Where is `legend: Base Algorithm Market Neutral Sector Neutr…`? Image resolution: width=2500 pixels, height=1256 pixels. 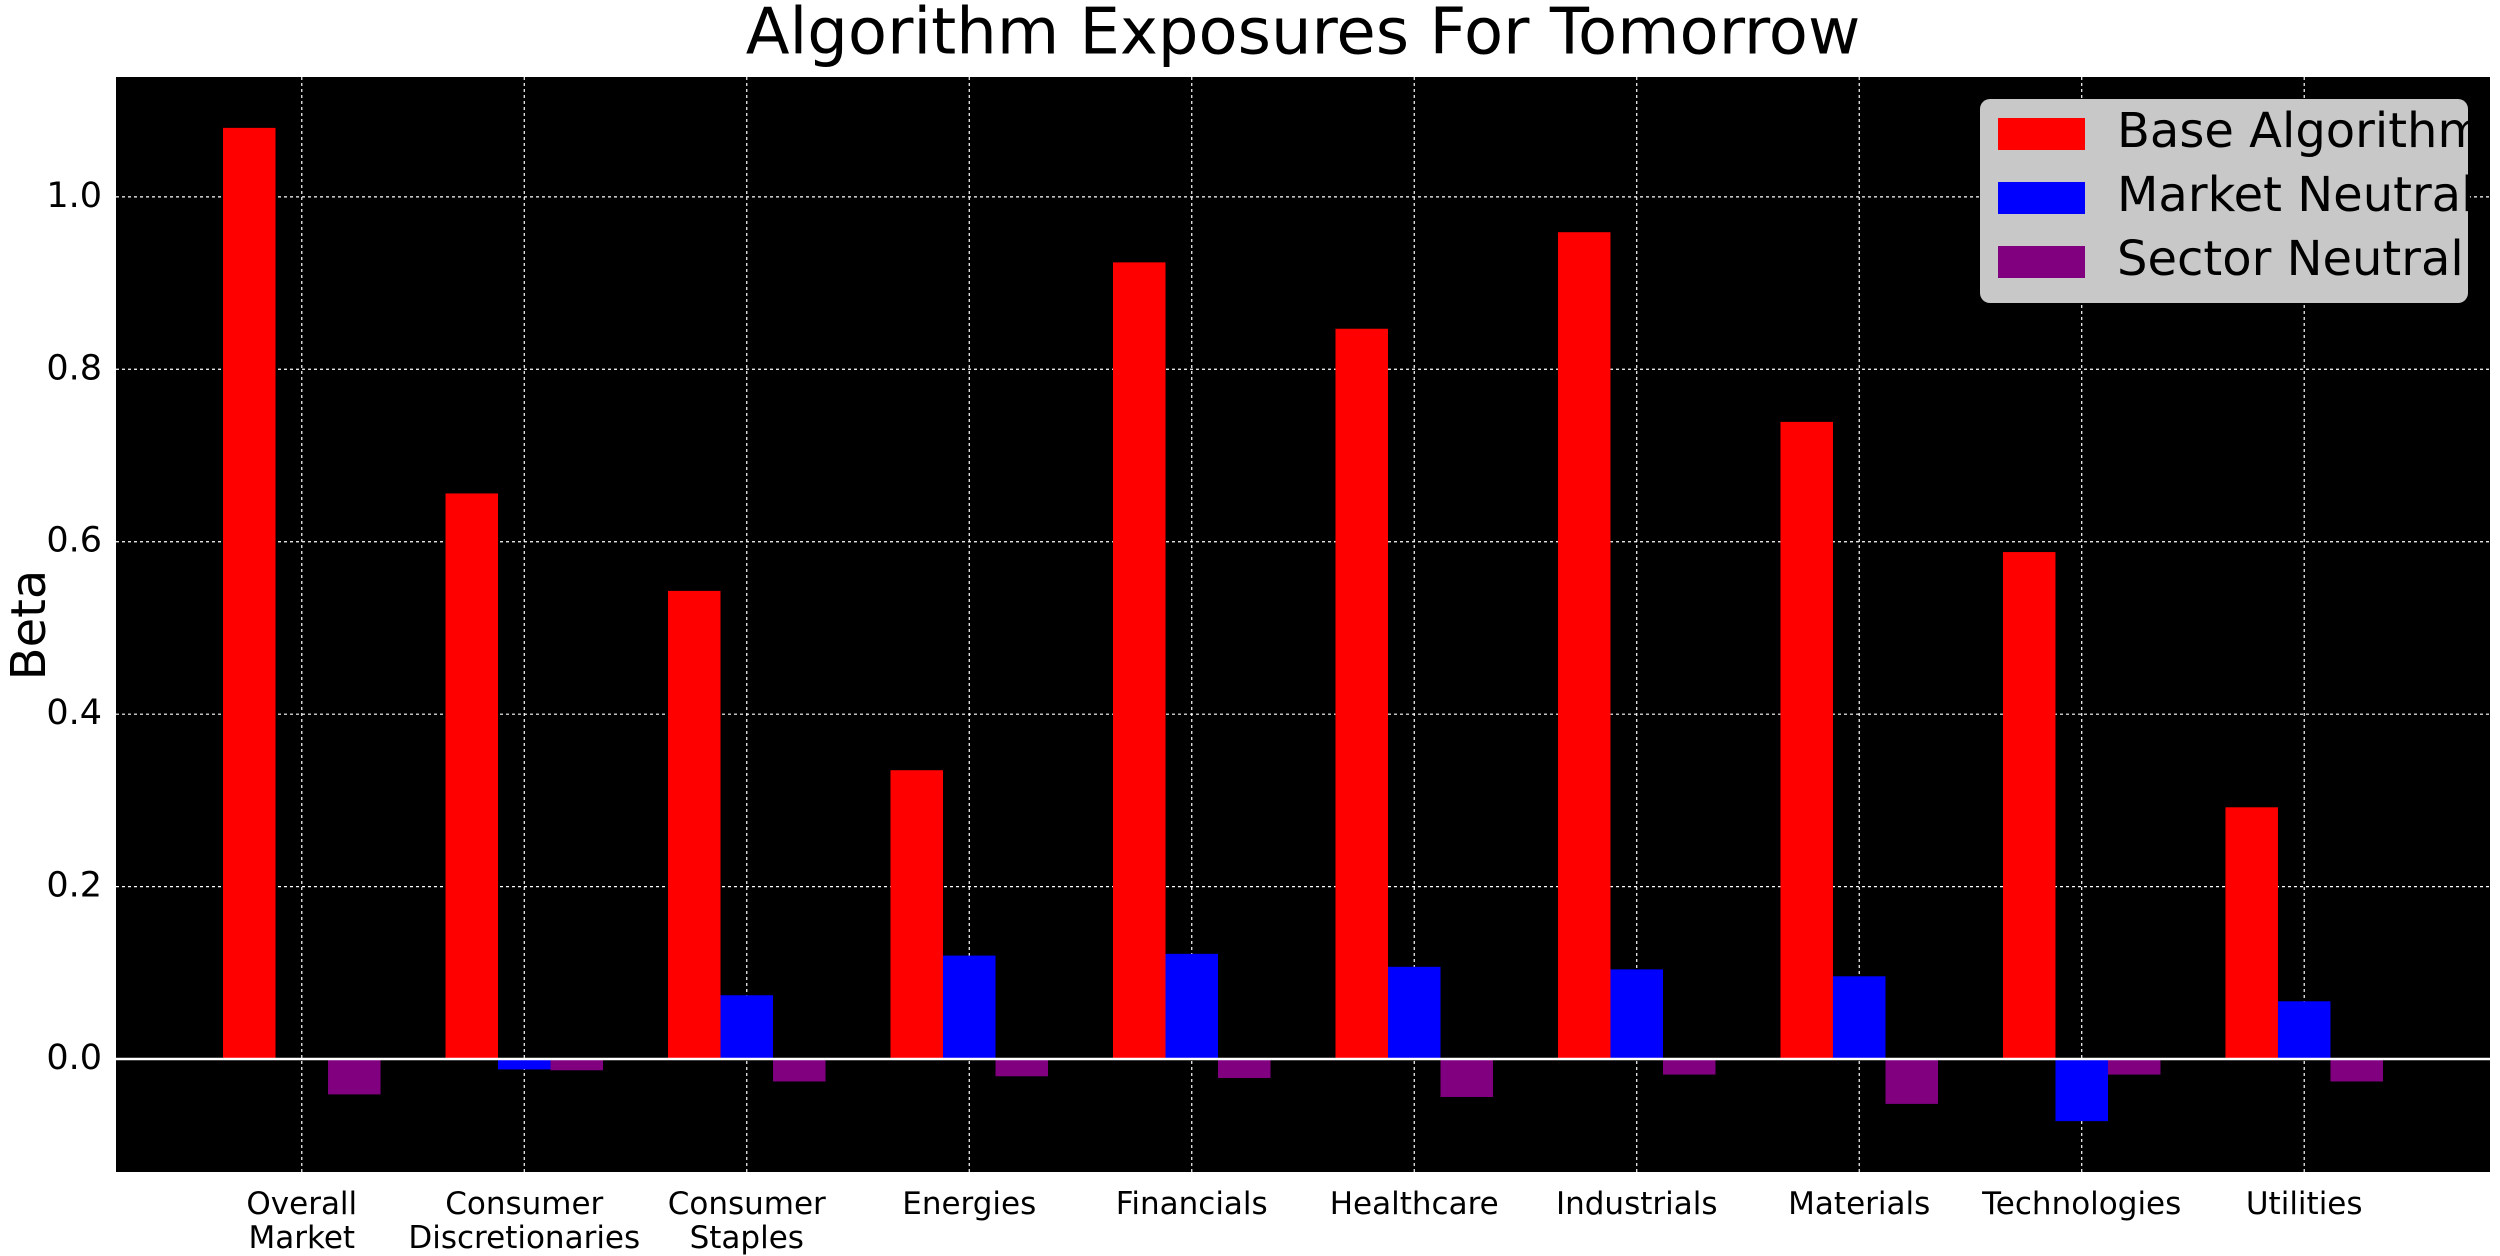
legend: Base Algorithm Market Neutral Sector Neutr… is located at coordinates (2232, 201).